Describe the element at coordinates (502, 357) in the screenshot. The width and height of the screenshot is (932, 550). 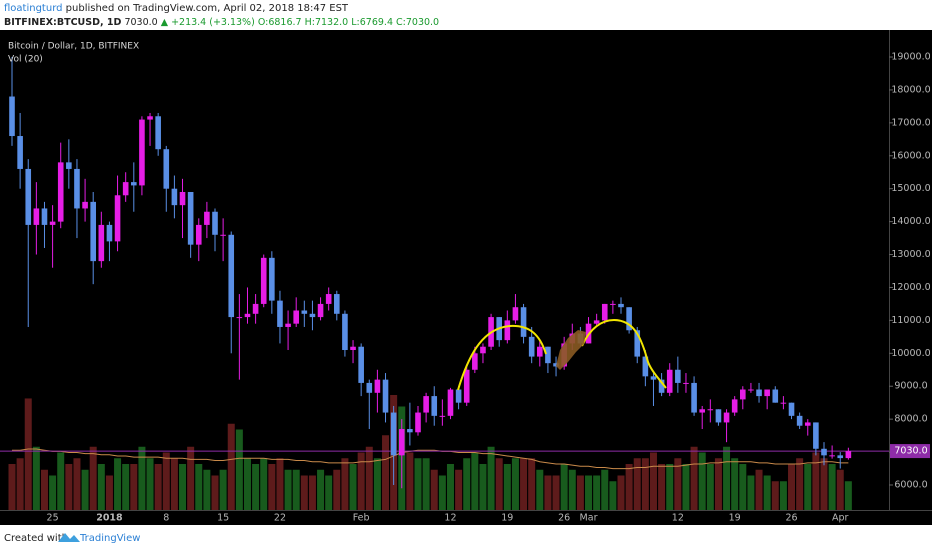
I see `drawn-arc-left` at that location.